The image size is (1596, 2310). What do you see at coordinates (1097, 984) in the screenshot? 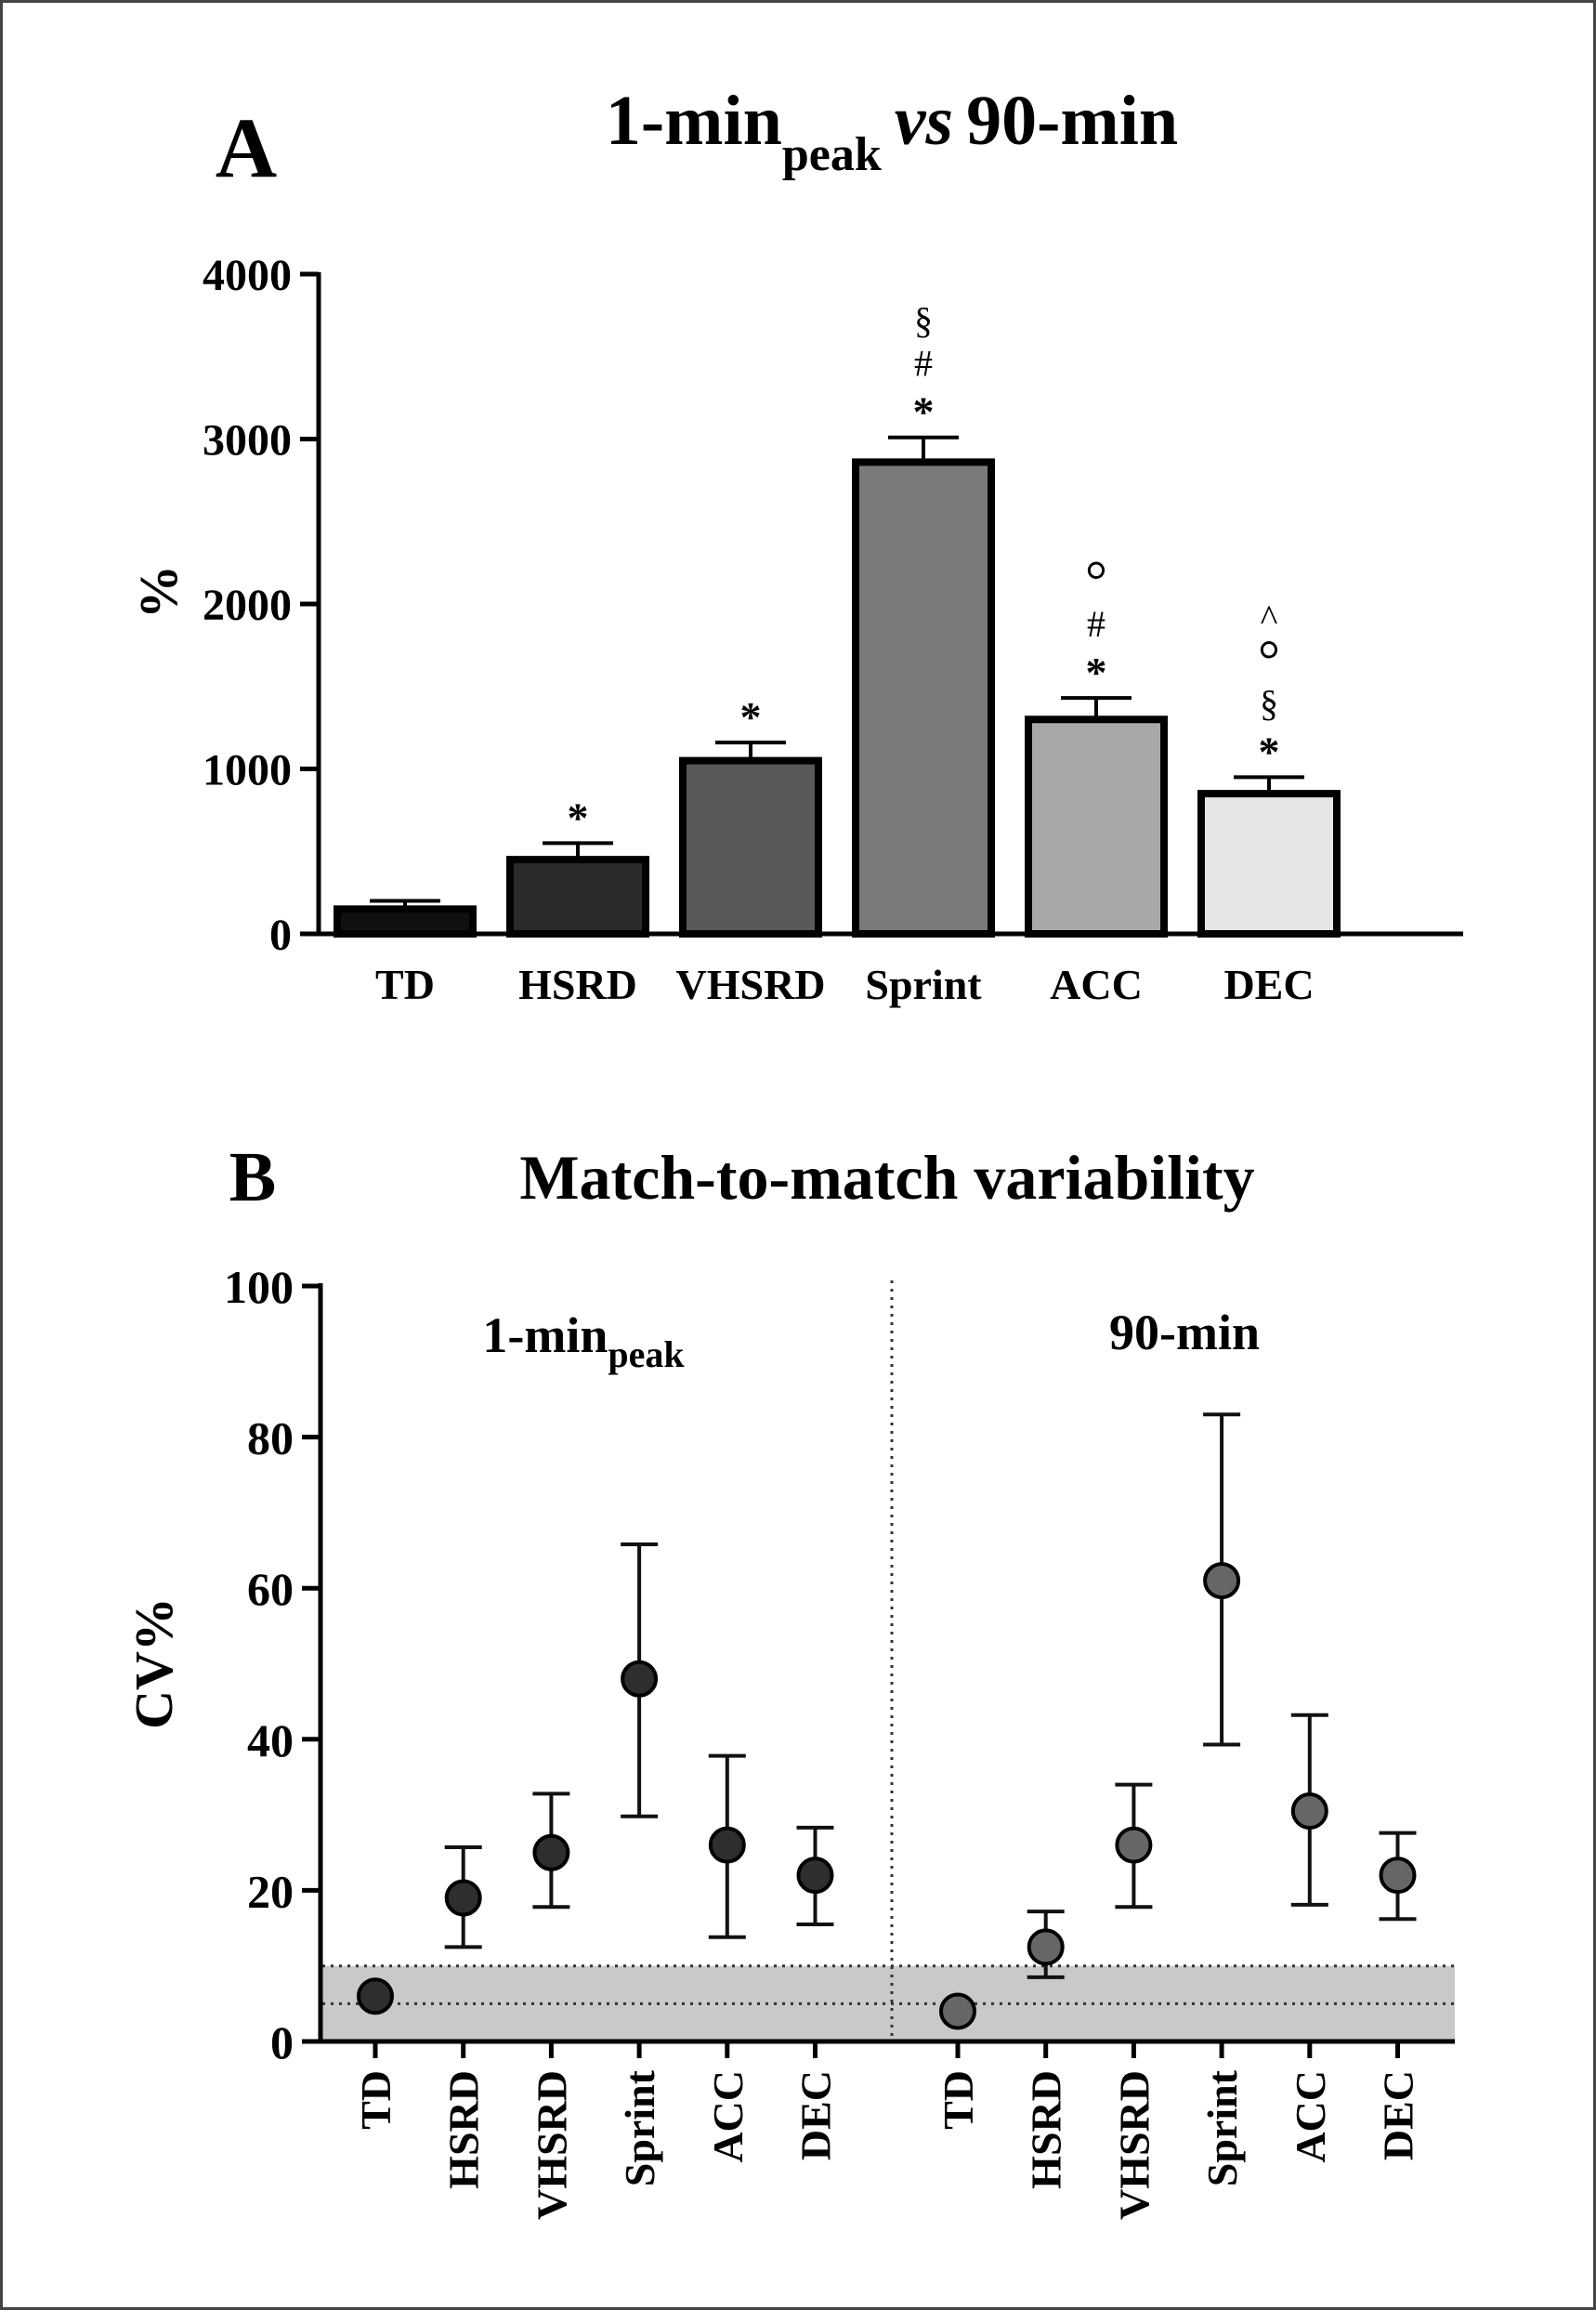
I see `panel-a-xtick-label: ACC` at bounding box center [1097, 984].